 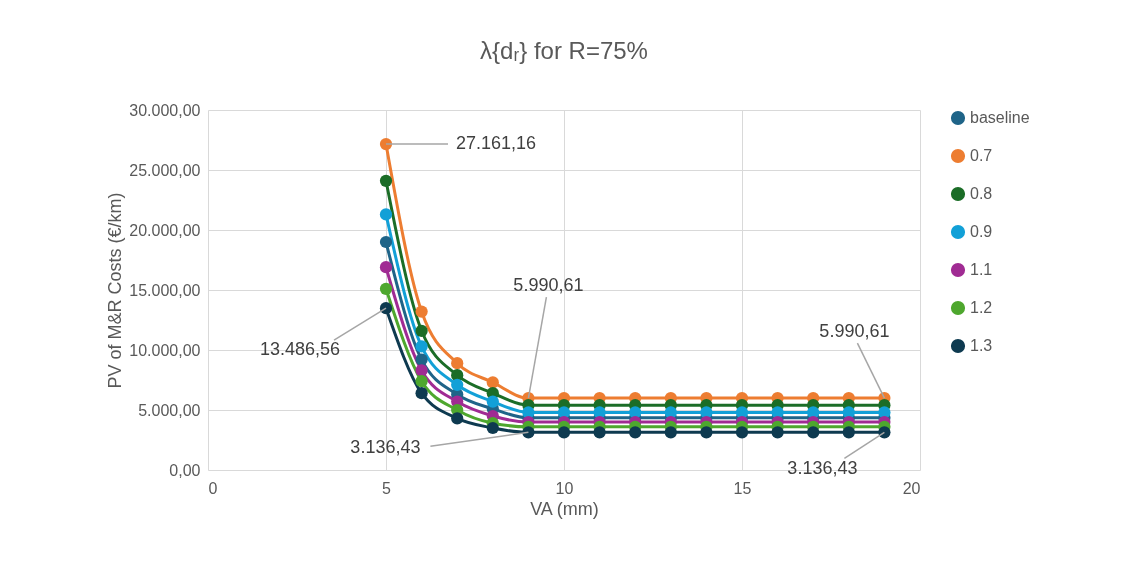 I want to click on x-tick-label: 15, so click(x=742, y=488).